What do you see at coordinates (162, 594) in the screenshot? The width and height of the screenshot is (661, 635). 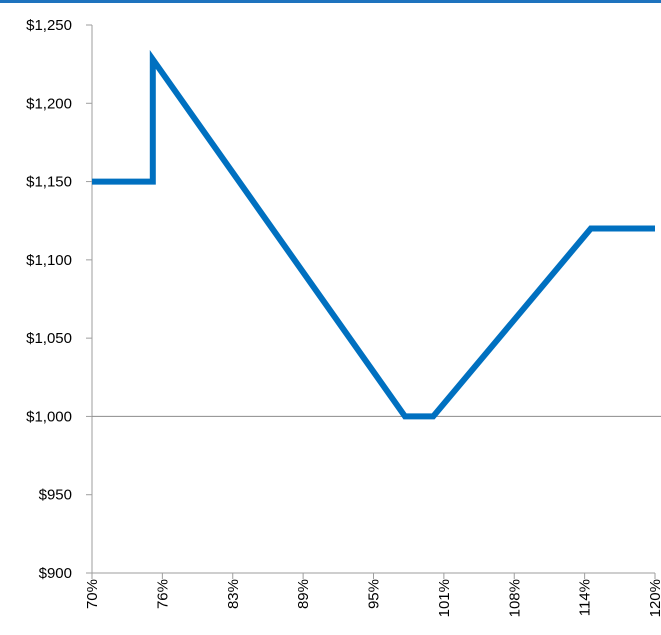 I see `x-tick-label: 76%` at bounding box center [162, 594].